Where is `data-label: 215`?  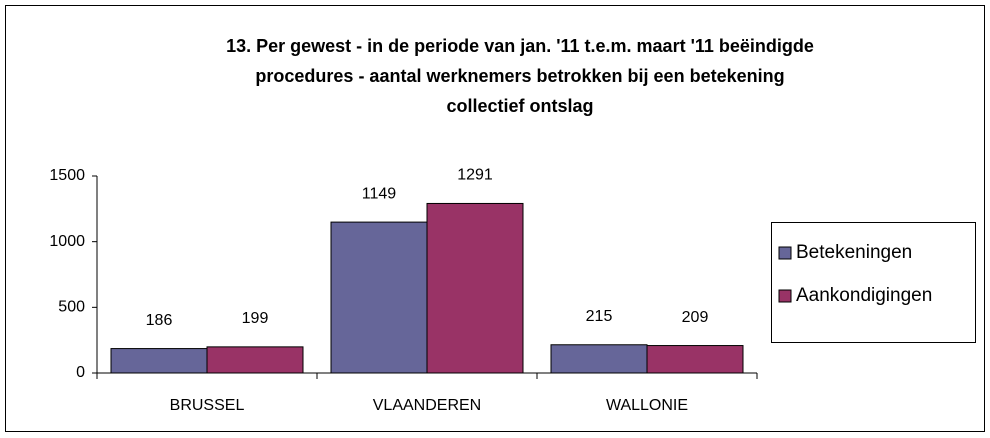
data-label: 215 is located at coordinates (599, 316).